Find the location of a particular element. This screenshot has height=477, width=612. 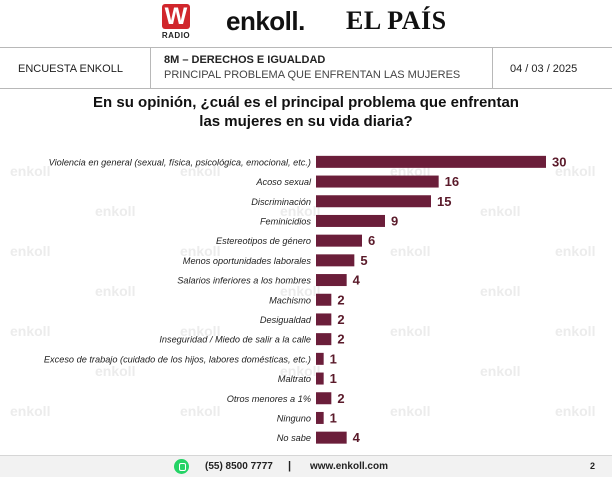

question-line-2: las mujeres en su vida diaria? is located at coordinates (306, 121).